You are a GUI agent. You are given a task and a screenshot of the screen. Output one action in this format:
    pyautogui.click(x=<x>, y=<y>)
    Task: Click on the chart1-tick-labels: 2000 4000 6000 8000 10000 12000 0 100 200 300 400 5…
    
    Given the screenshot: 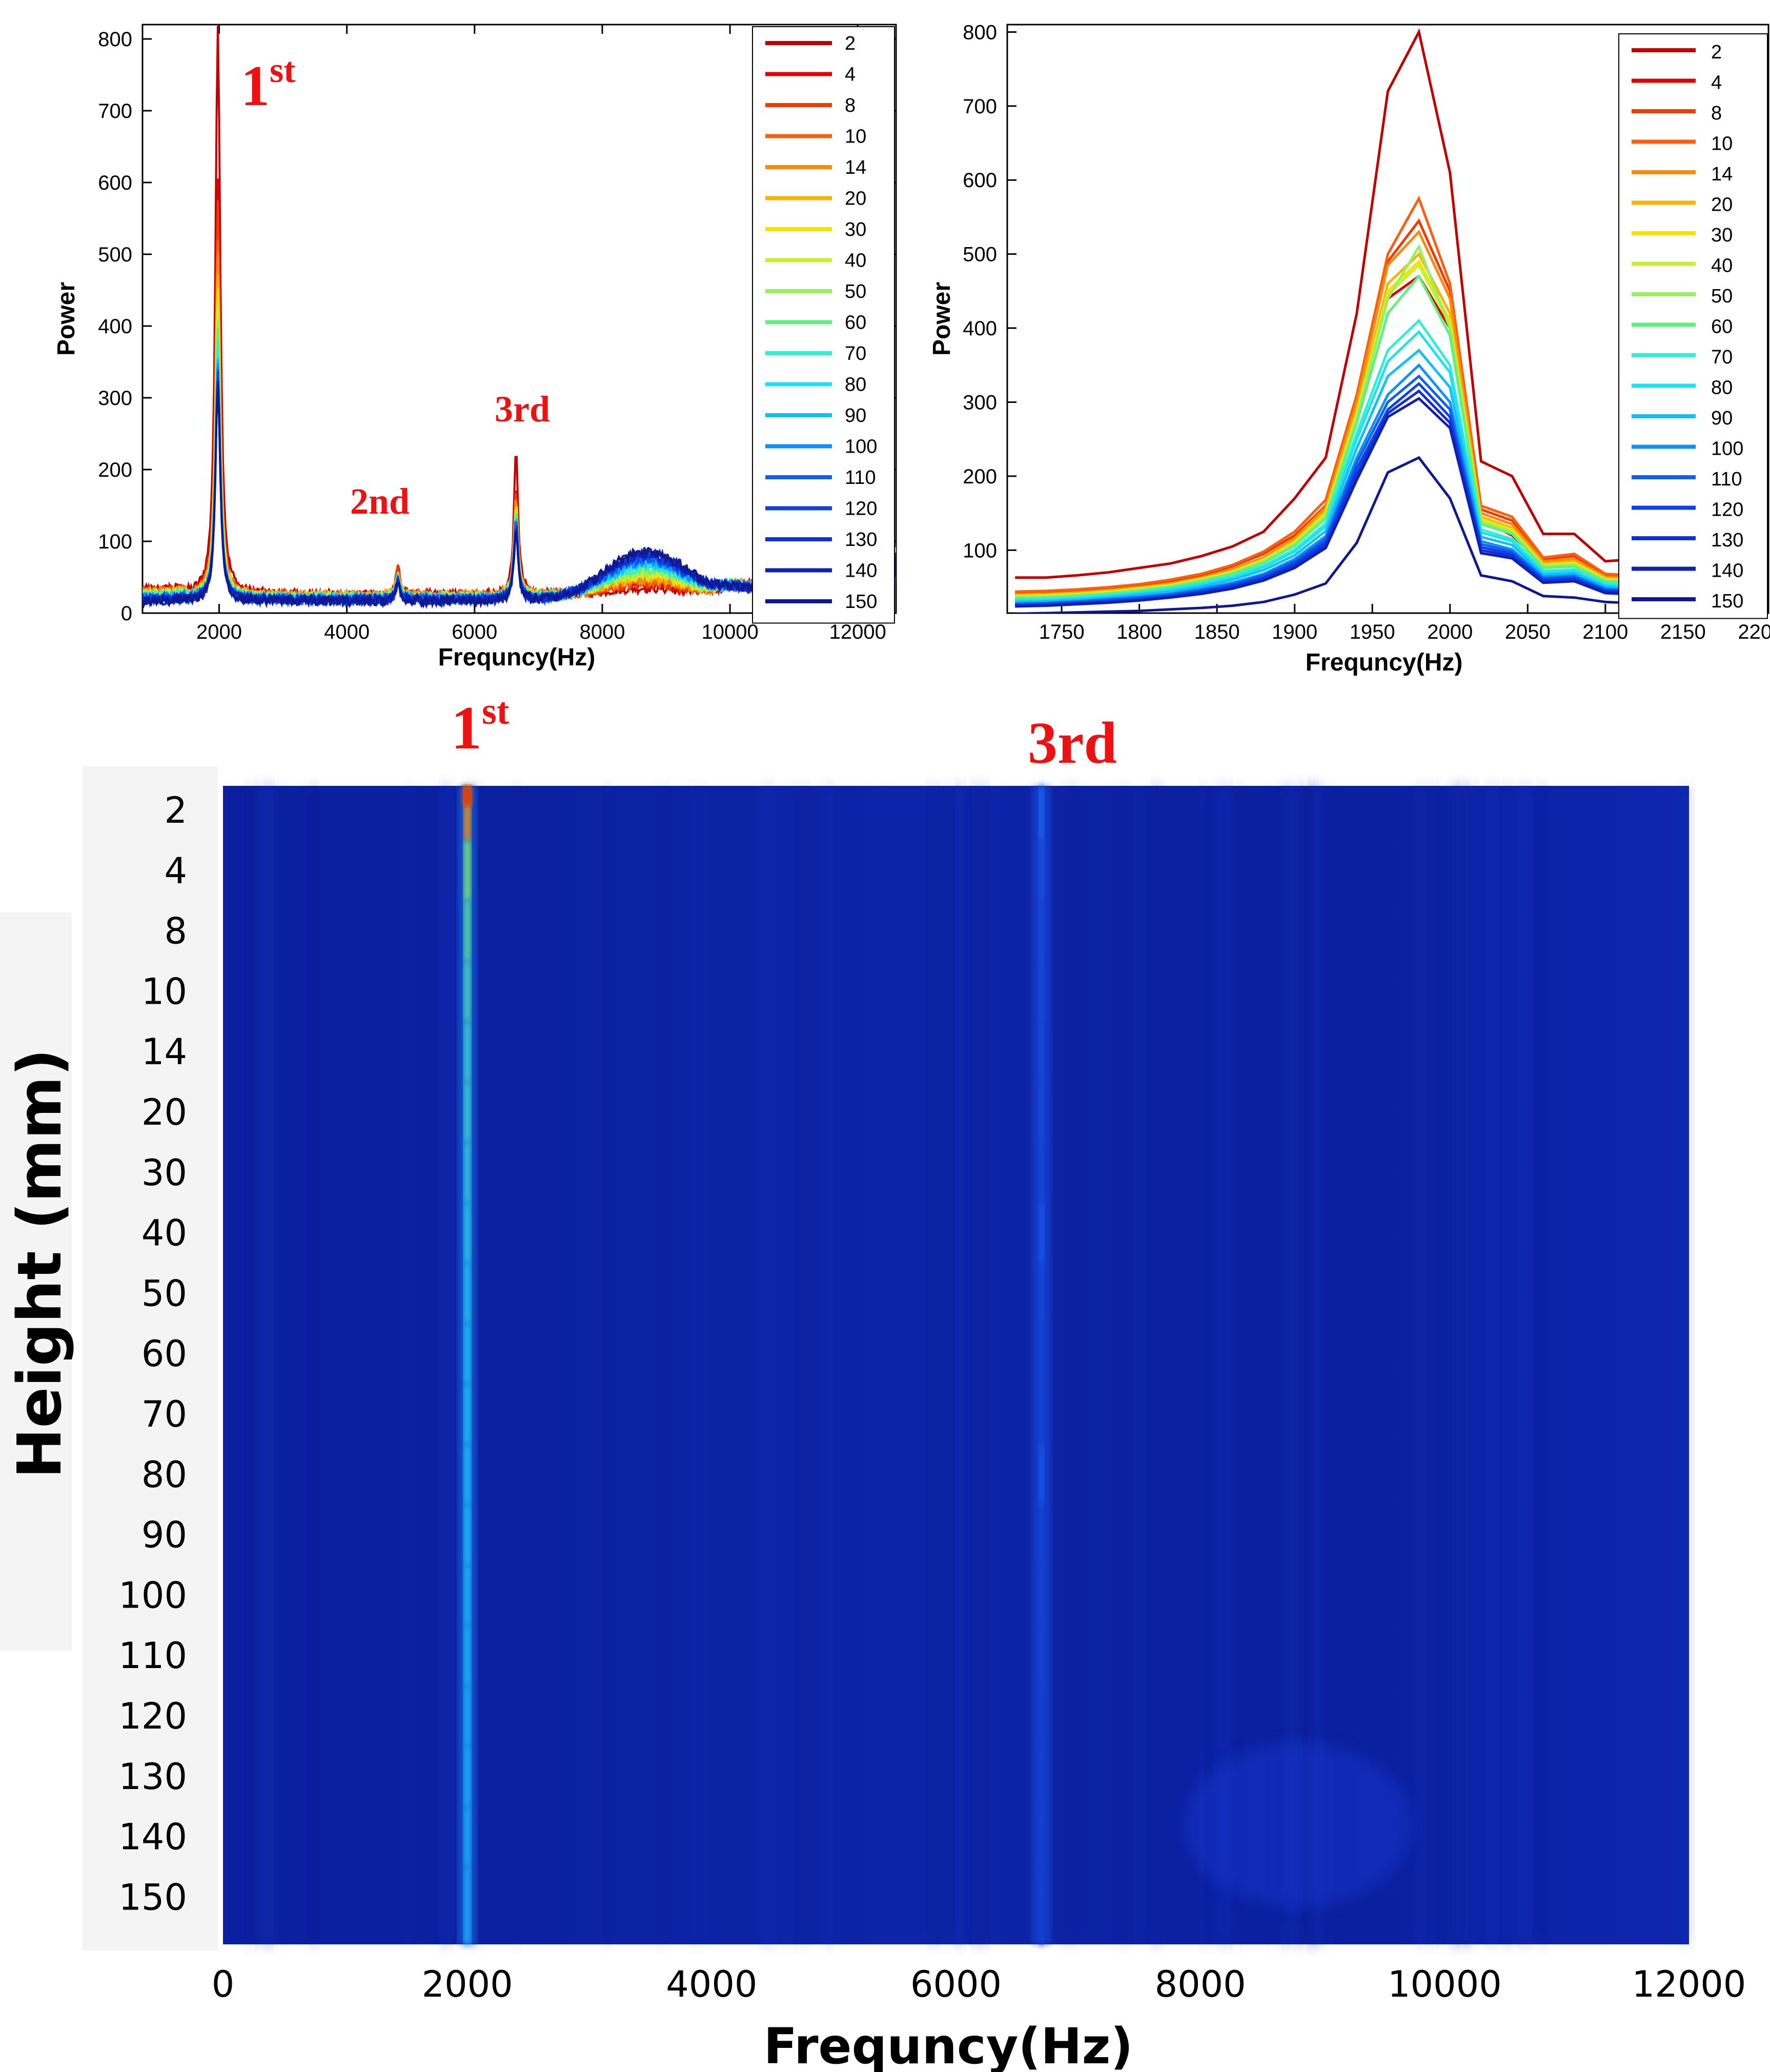 What is the action you would take?
    pyautogui.click(x=492, y=335)
    